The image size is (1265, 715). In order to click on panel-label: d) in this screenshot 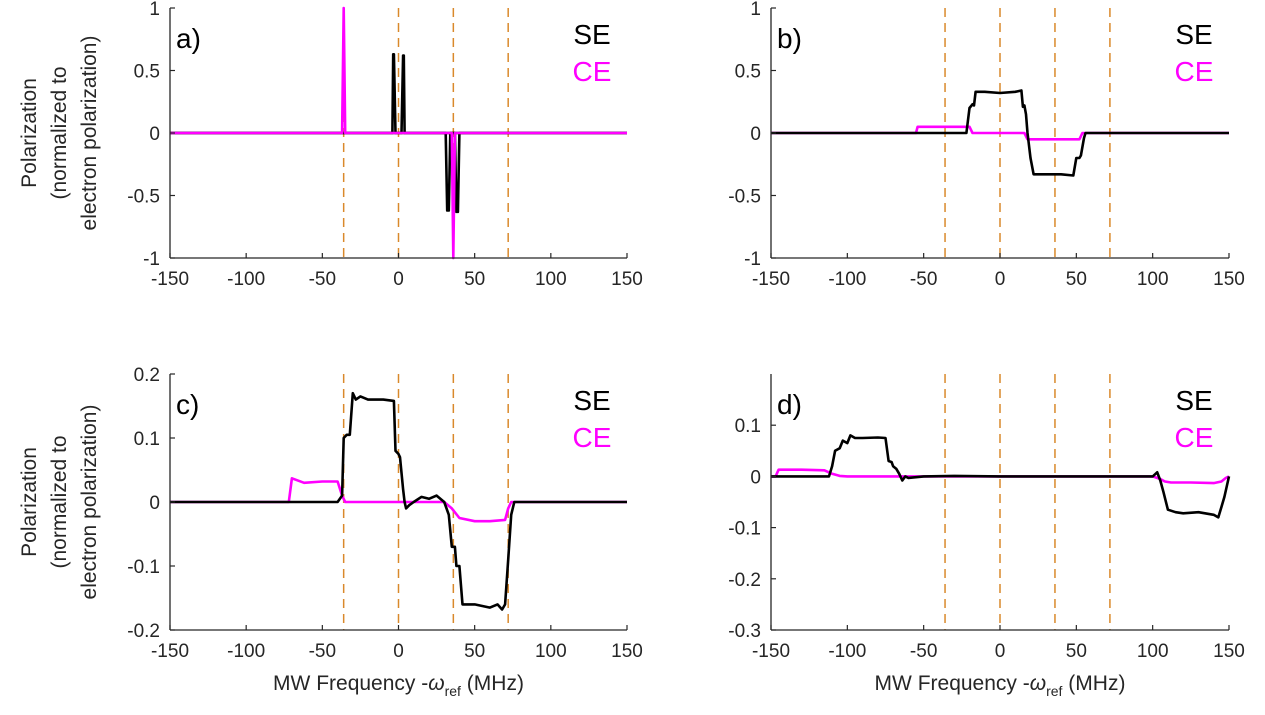, I will do `click(789, 404)`.